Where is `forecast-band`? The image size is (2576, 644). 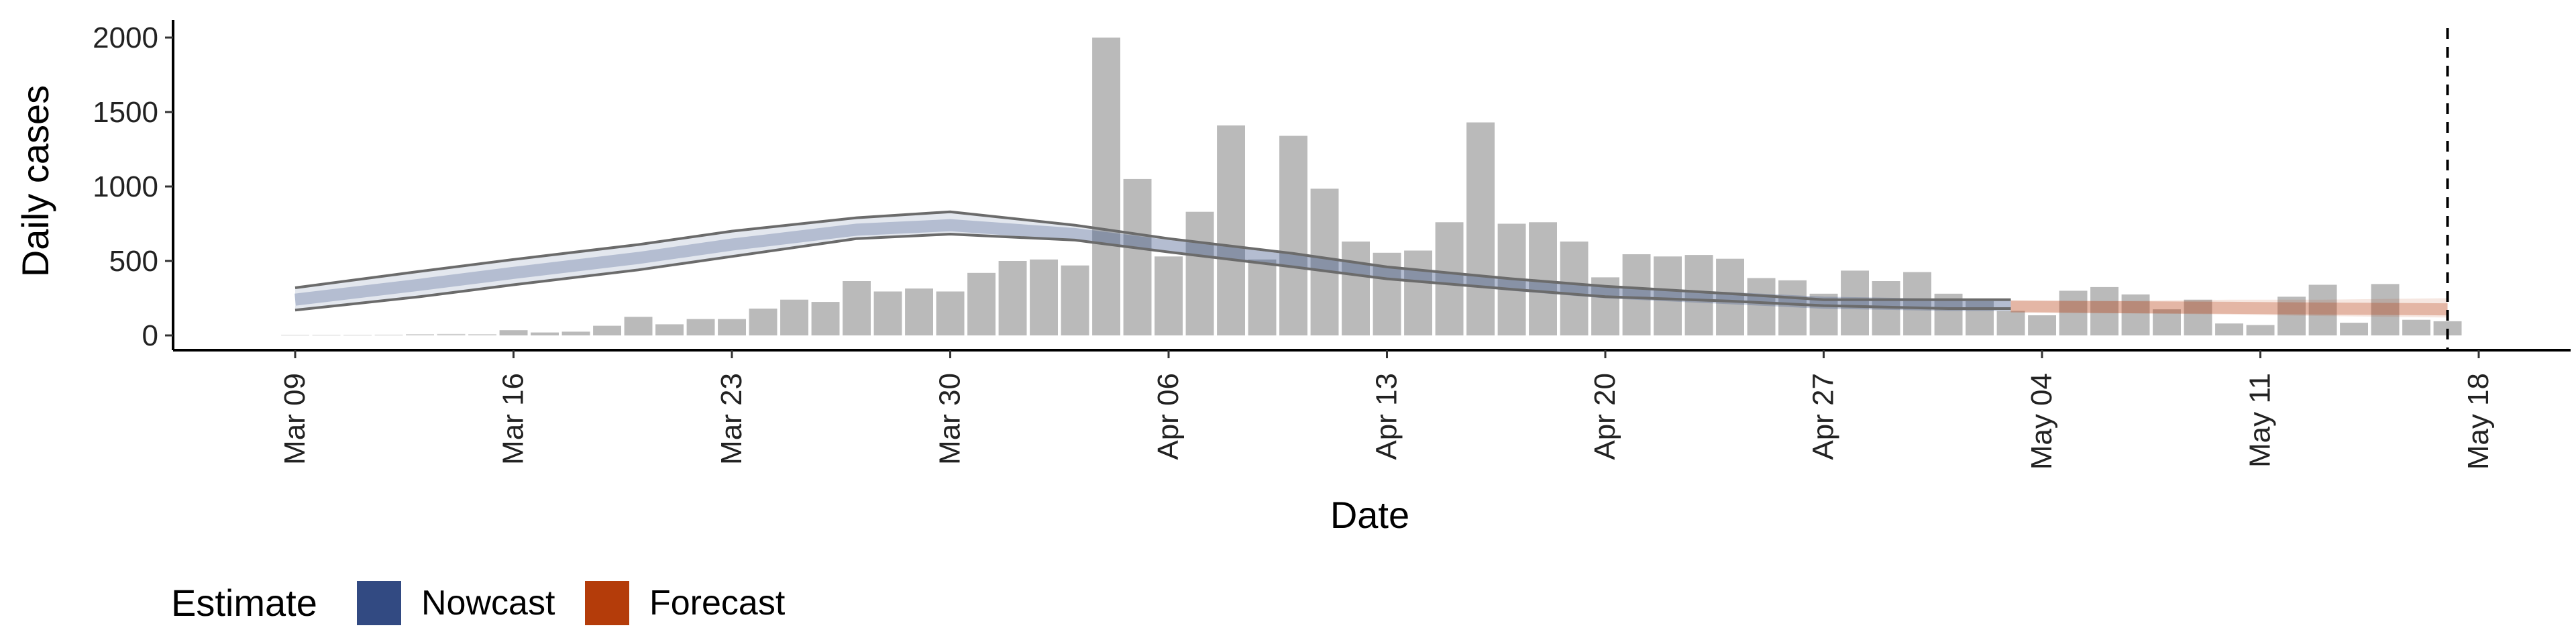
forecast-band is located at coordinates (2229, 308).